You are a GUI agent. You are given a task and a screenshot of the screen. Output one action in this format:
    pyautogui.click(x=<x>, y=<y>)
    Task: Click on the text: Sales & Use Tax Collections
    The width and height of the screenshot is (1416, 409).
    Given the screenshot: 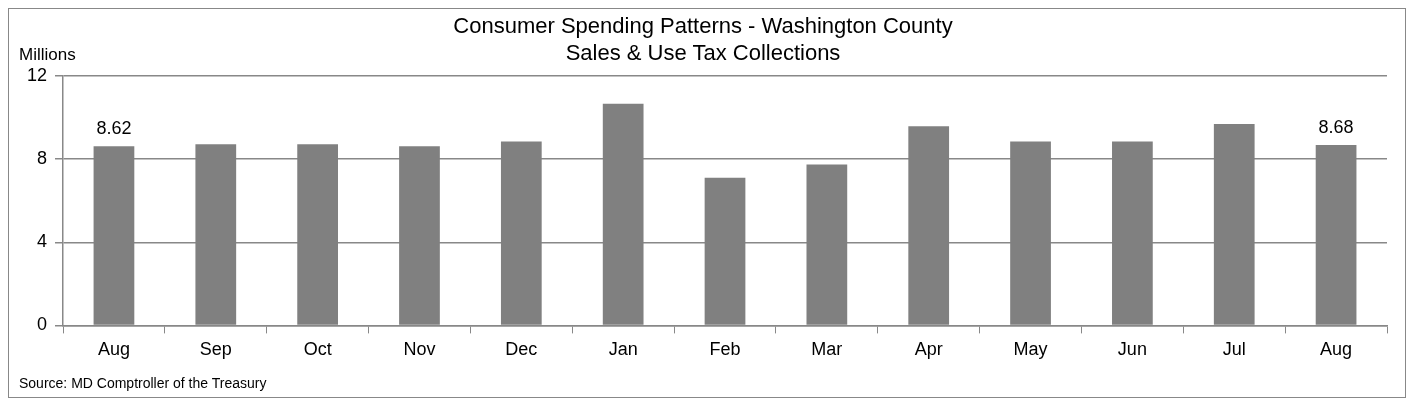 What is the action you would take?
    pyautogui.click(x=703, y=53)
    